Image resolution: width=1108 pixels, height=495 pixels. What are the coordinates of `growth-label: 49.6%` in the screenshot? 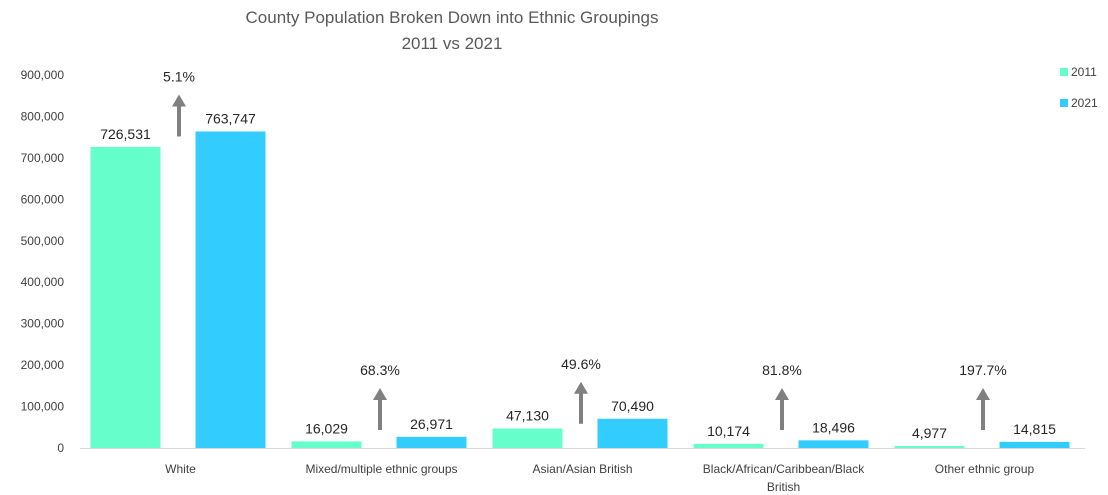 It's located at (581, 364).